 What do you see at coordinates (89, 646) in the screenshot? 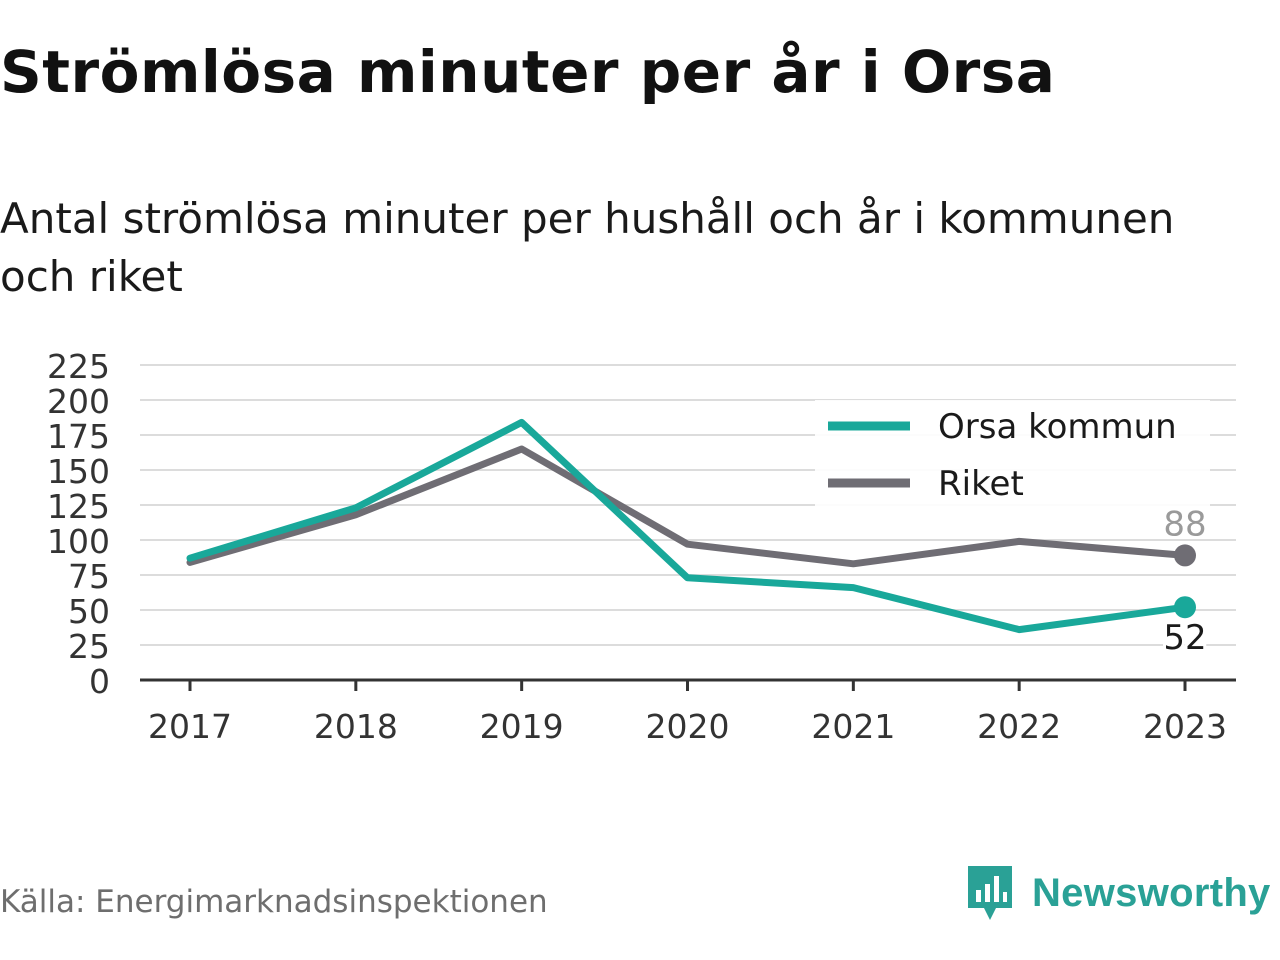
I see `y-tick-label: 25` at bounding box center [89, 646].